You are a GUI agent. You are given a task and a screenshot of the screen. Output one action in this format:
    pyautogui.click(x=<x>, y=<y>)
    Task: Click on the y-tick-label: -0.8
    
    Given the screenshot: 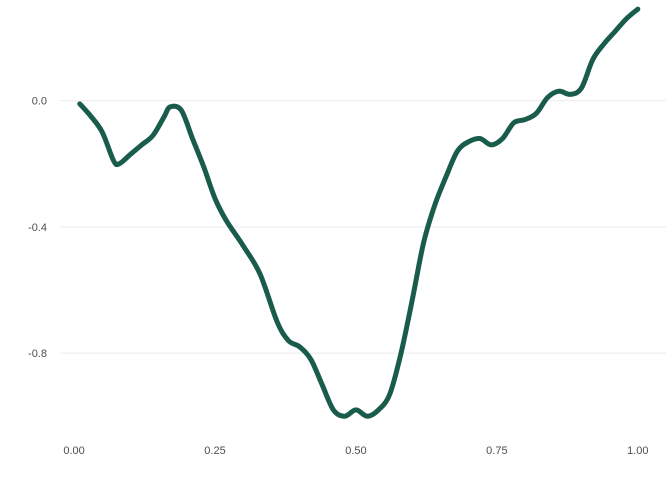 What is the action you would take?
    pyautogui.click(x=37, y=354)
    